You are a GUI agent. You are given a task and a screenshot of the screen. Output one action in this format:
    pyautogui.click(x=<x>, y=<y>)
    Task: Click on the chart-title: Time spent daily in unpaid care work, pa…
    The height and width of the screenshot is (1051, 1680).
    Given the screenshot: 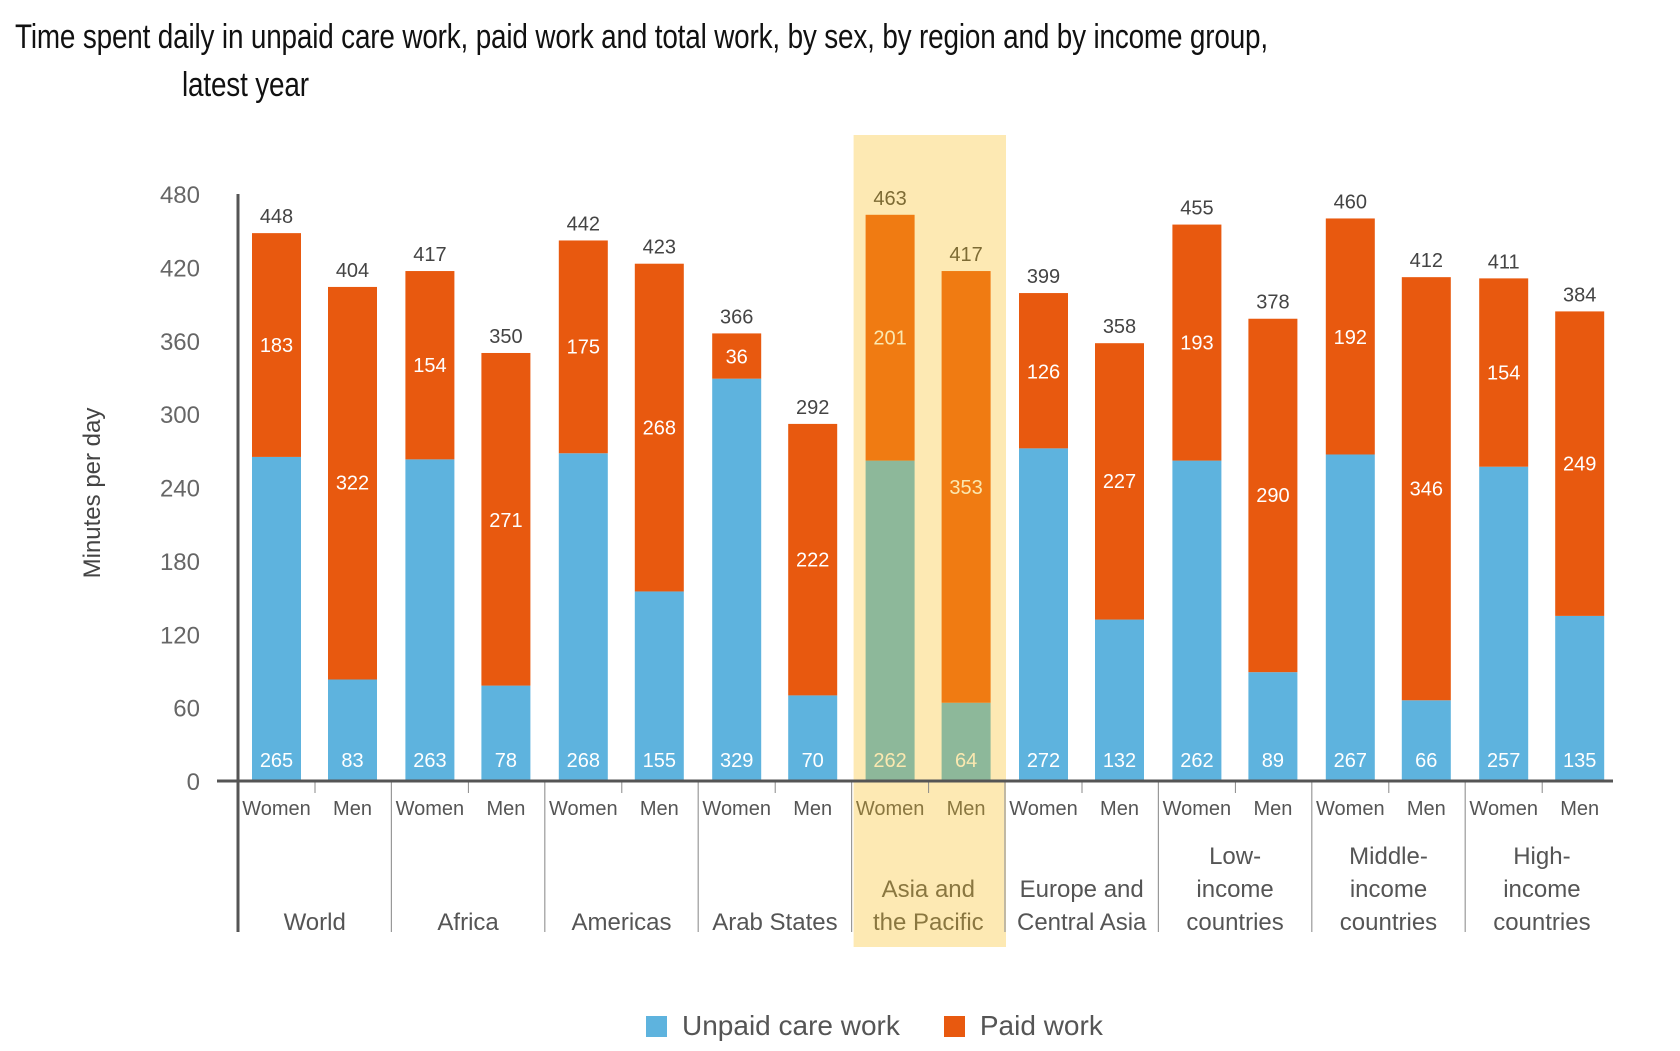 What is the action you would take?
    pyautogui.click(x=641, y=37)
    